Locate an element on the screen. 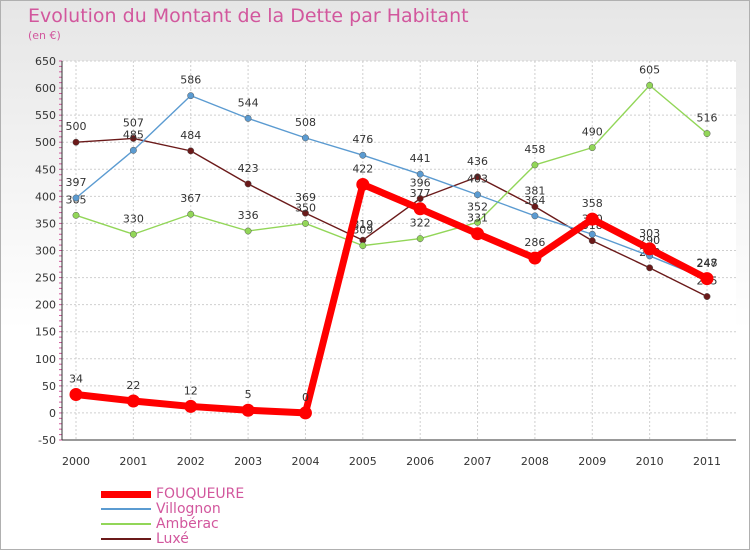 Image resolution: width=750 pixels, height=550 pixels. data-label: 248 is located at coordinates (707, 263).